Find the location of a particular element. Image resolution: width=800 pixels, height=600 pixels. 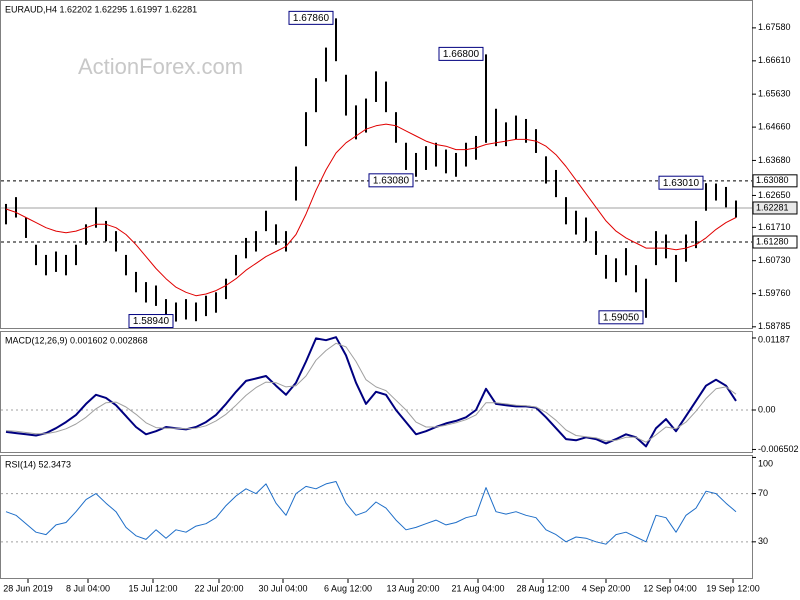

watermark: ActionForex.com is located at coordinates (160, 66).